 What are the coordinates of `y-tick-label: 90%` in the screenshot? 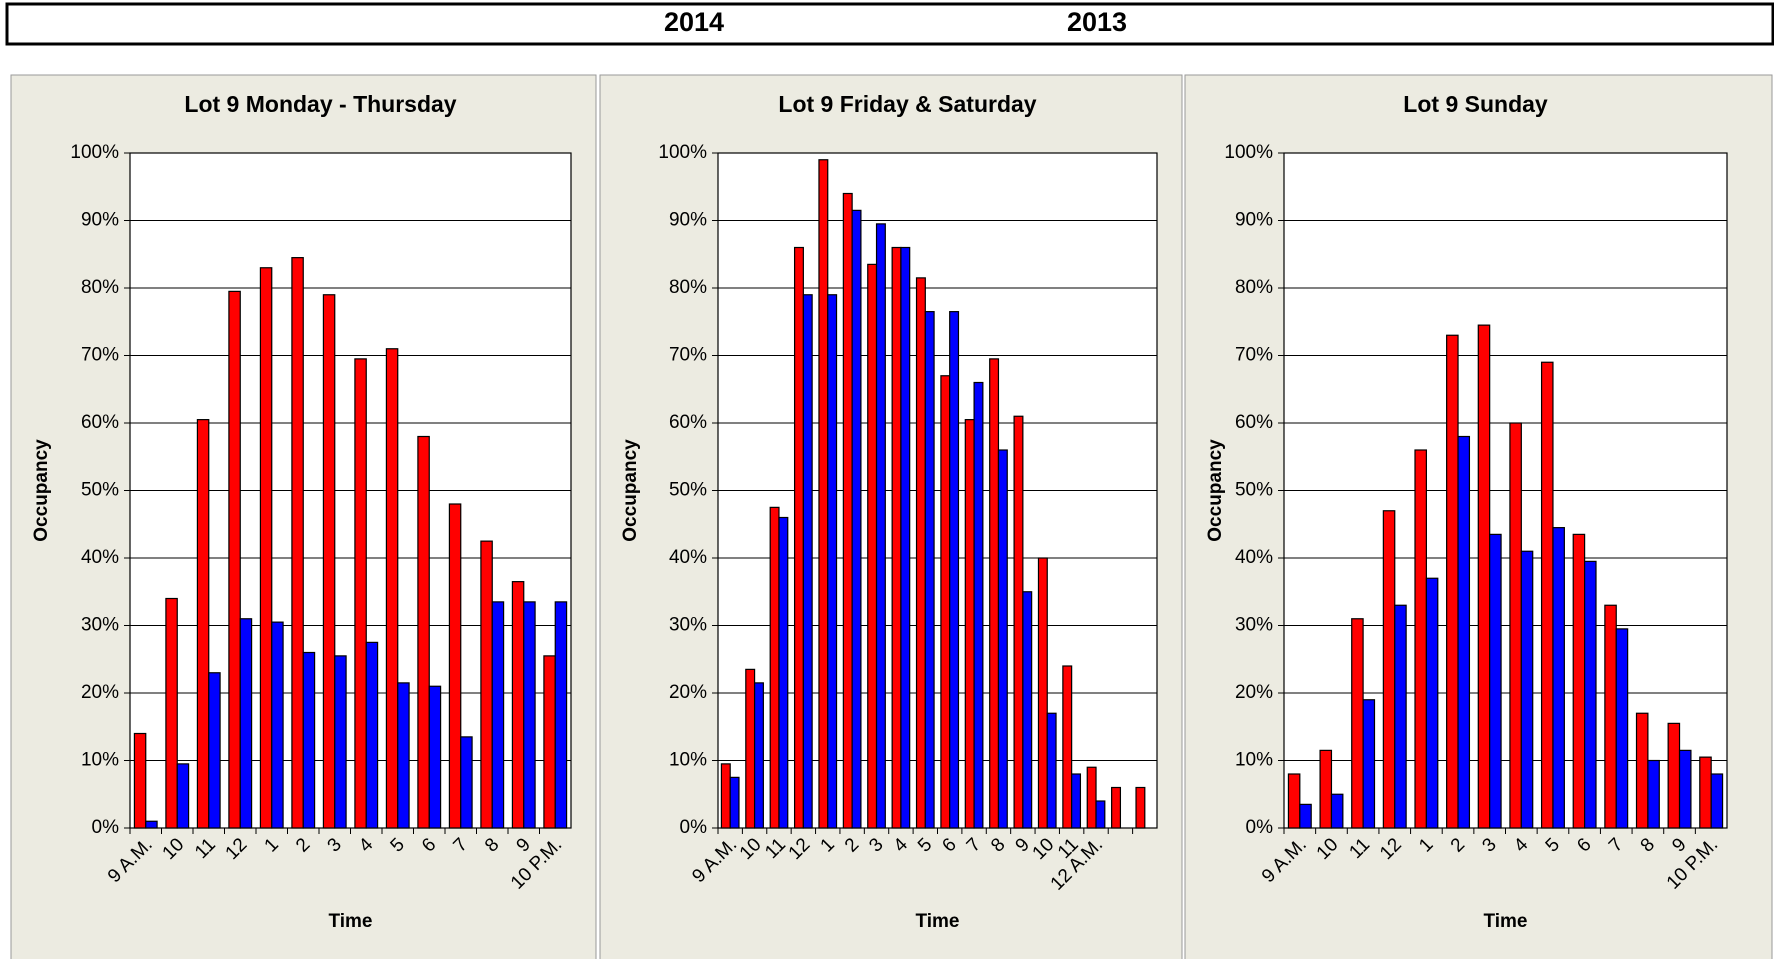 It's located at (1254, 220).